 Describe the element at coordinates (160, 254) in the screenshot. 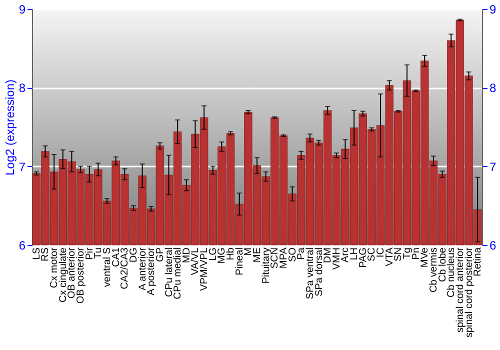

I see `x-tick-label: GP` at that location.